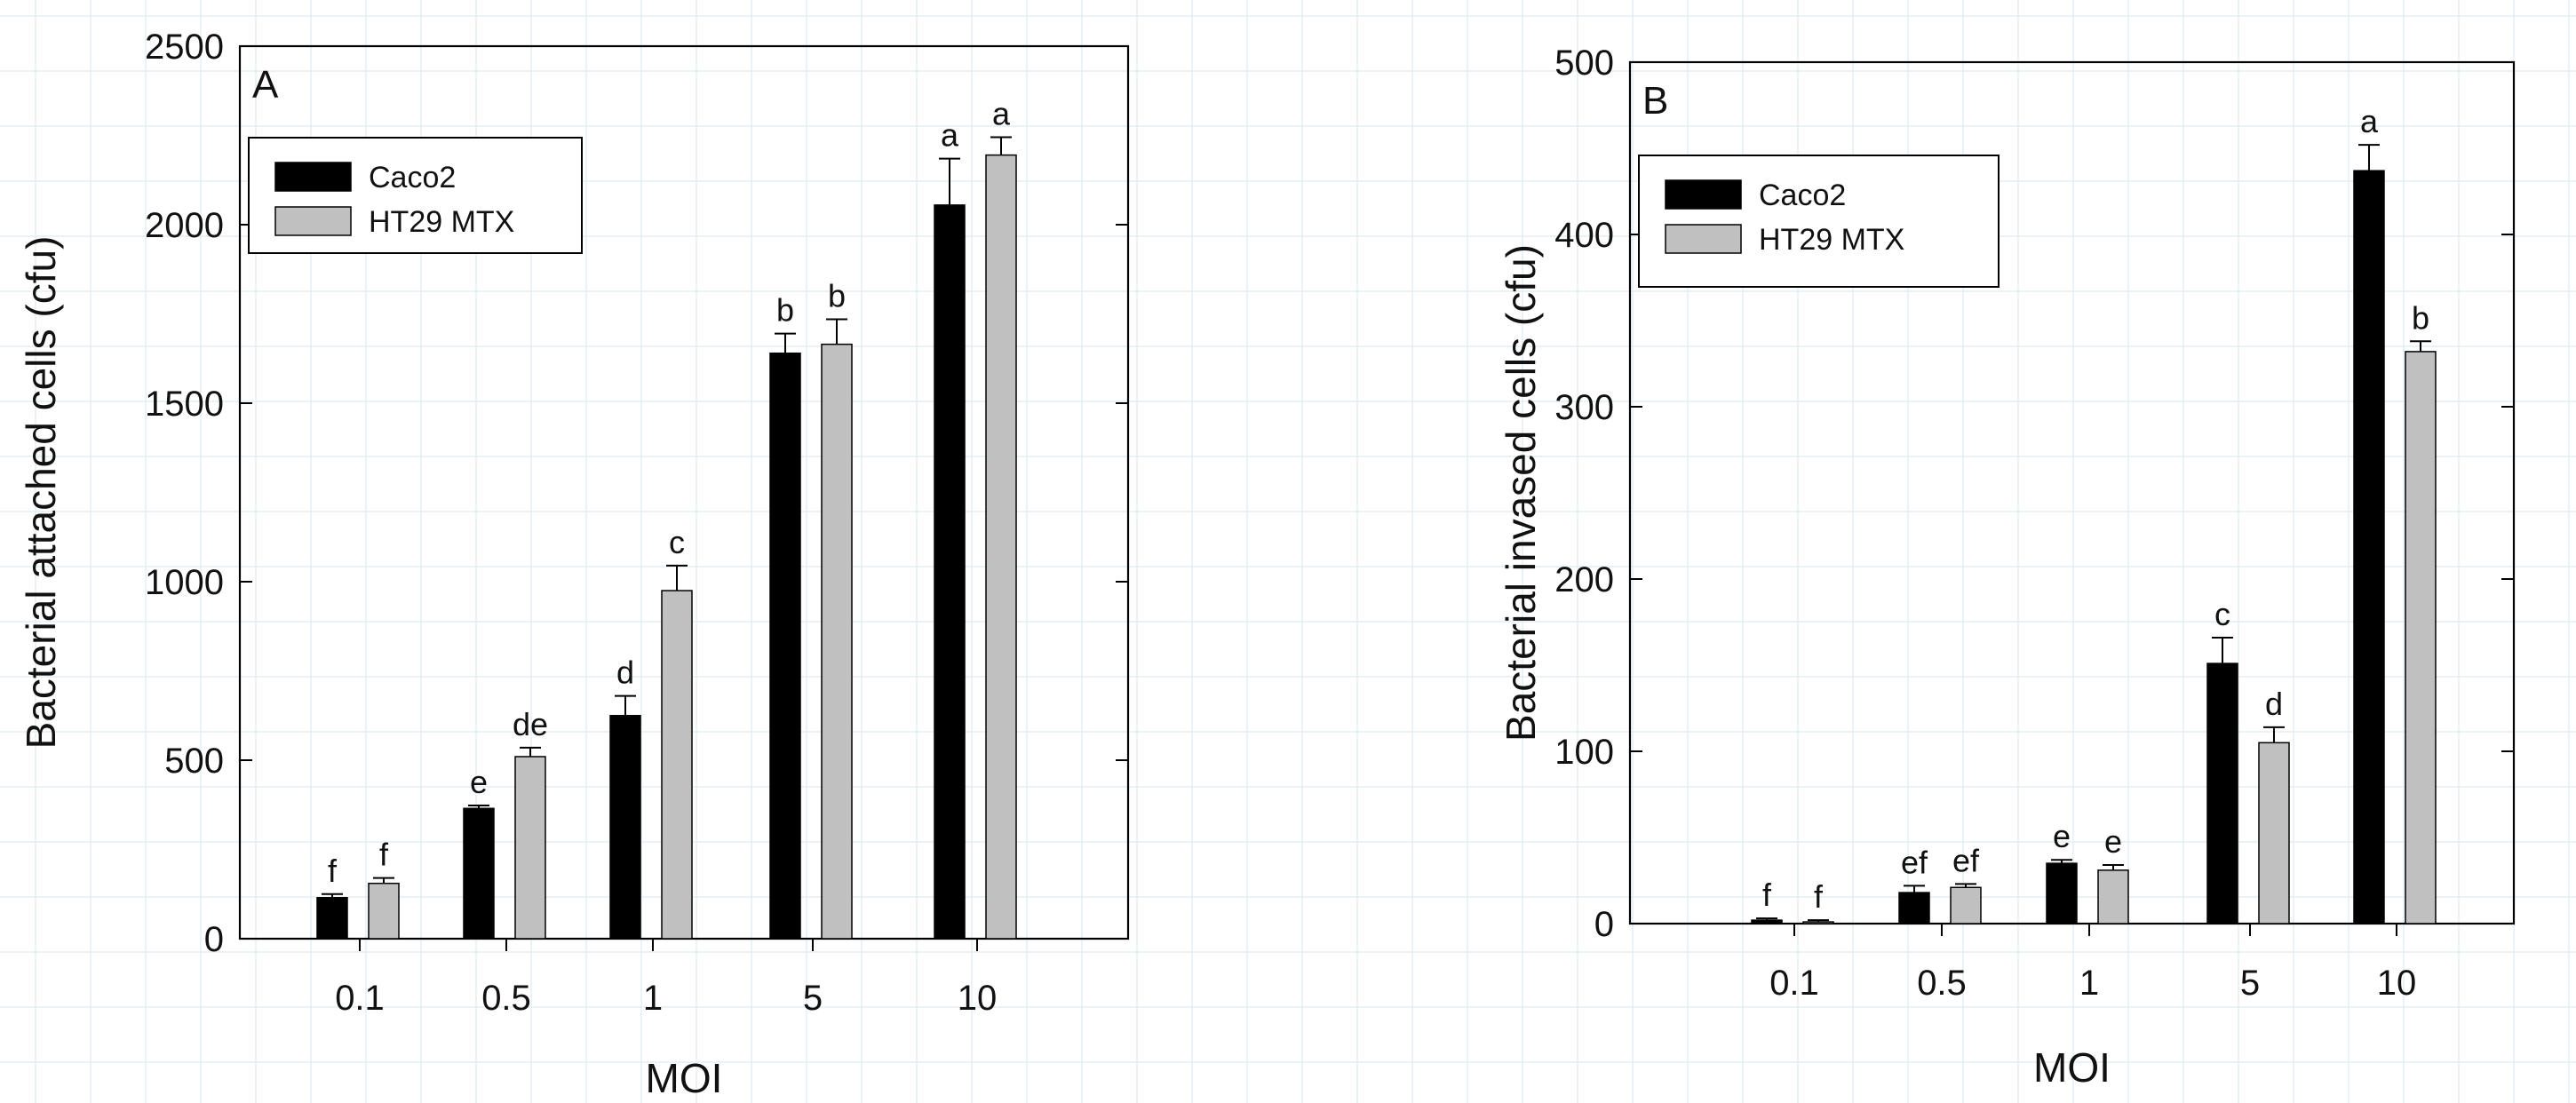  What do you see at coordinates (265, 85) in the screenshot?
I see `panel-letter: A` at bounding box center [265, 85].